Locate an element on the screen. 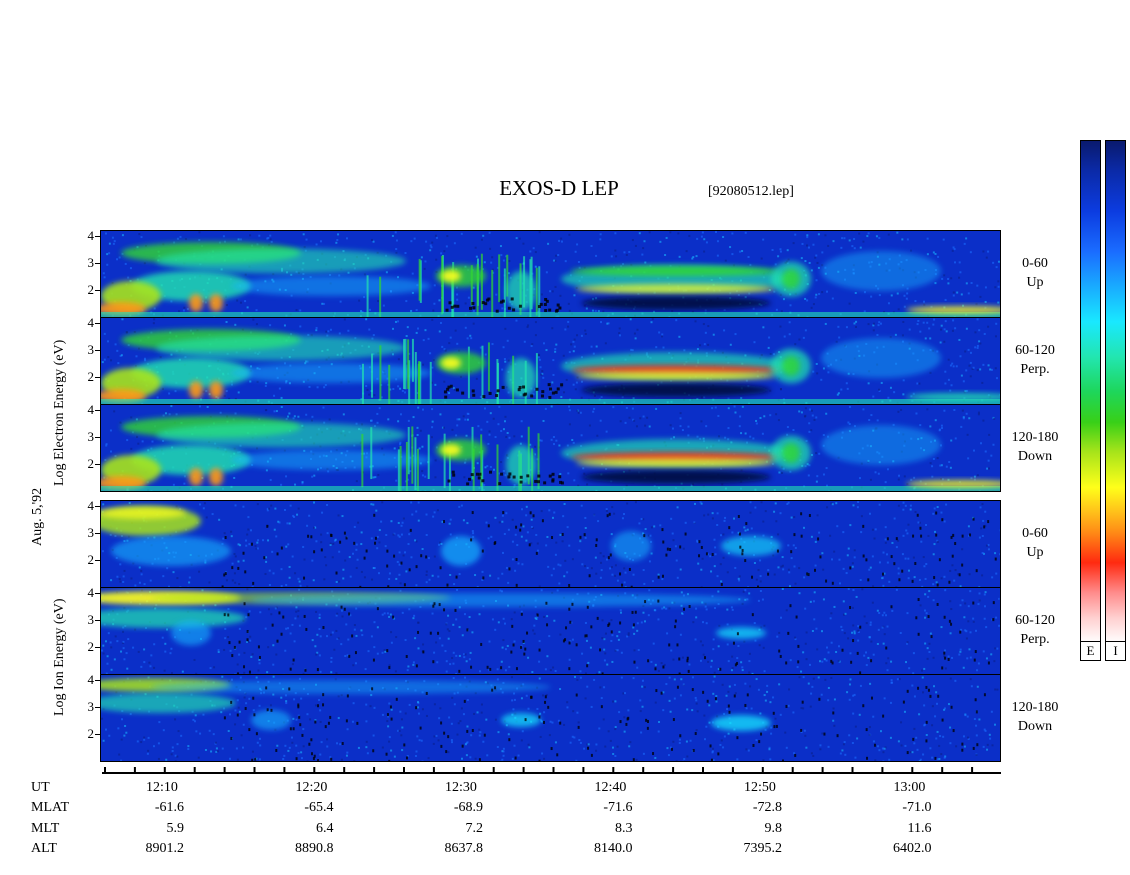  ephemeris-value: 7.2 is located at coordinates (474, 828).